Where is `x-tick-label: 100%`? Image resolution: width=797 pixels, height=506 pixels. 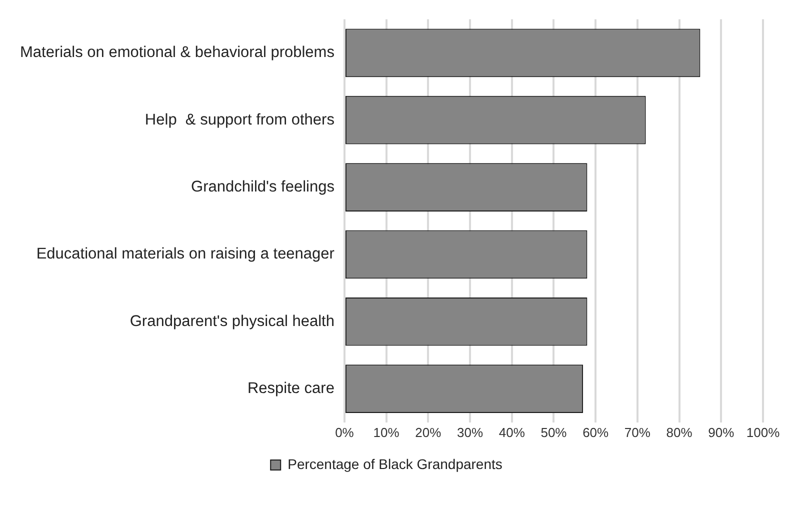
x-tick-label: 100% is located at coordinates (763, 432).